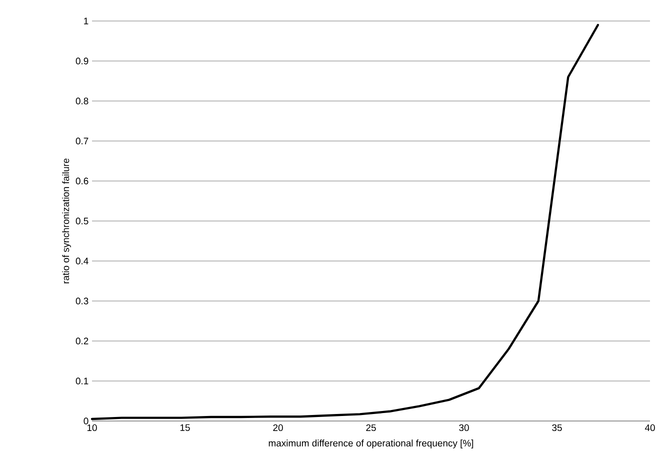 Image resolution: width=665 pixels, height=474 pixels. Describe the element at coordinates (66, 221) in the screenshot. I see `y-axis-title: ratio of synchronization failure` at that location.